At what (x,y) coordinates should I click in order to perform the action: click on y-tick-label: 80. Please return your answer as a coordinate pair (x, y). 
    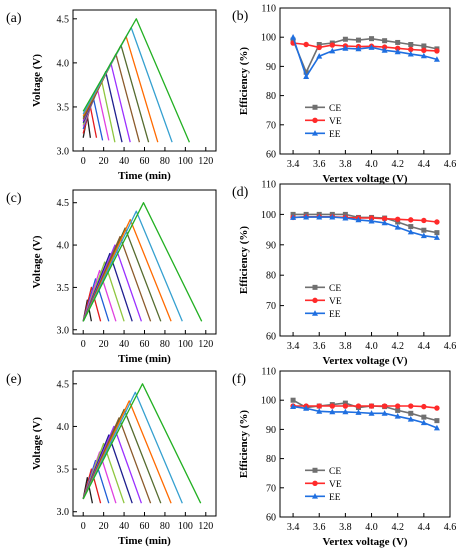
    Looking at the image, I should click on (271, 96).